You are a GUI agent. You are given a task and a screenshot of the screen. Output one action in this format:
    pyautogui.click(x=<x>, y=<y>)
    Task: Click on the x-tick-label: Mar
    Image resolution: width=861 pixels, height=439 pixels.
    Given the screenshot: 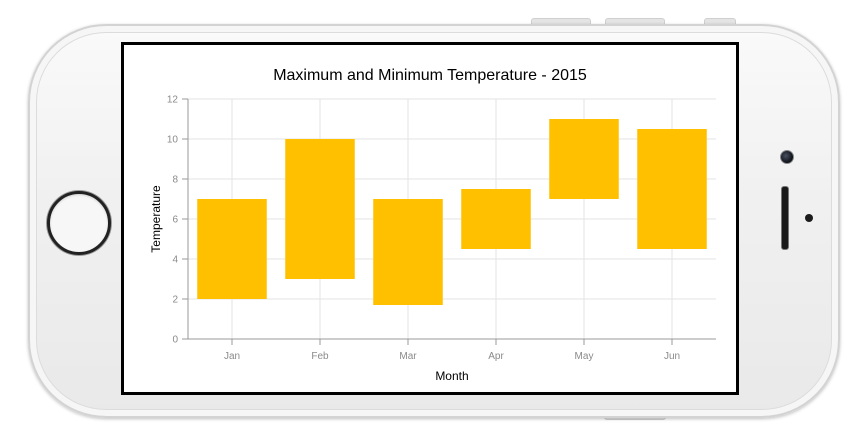 What is the action you would take?
    pyautogui.click(x=408, y=356)
    